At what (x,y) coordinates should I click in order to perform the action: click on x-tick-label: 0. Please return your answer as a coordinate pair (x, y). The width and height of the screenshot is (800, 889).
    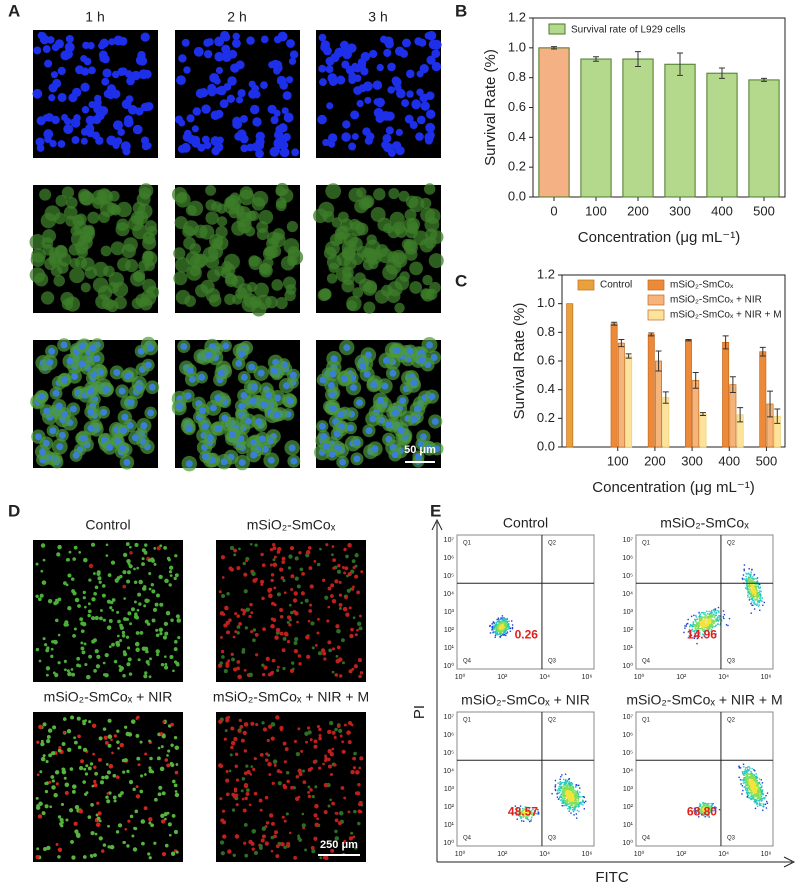
    Looking at the image, I should click on (553, 210).